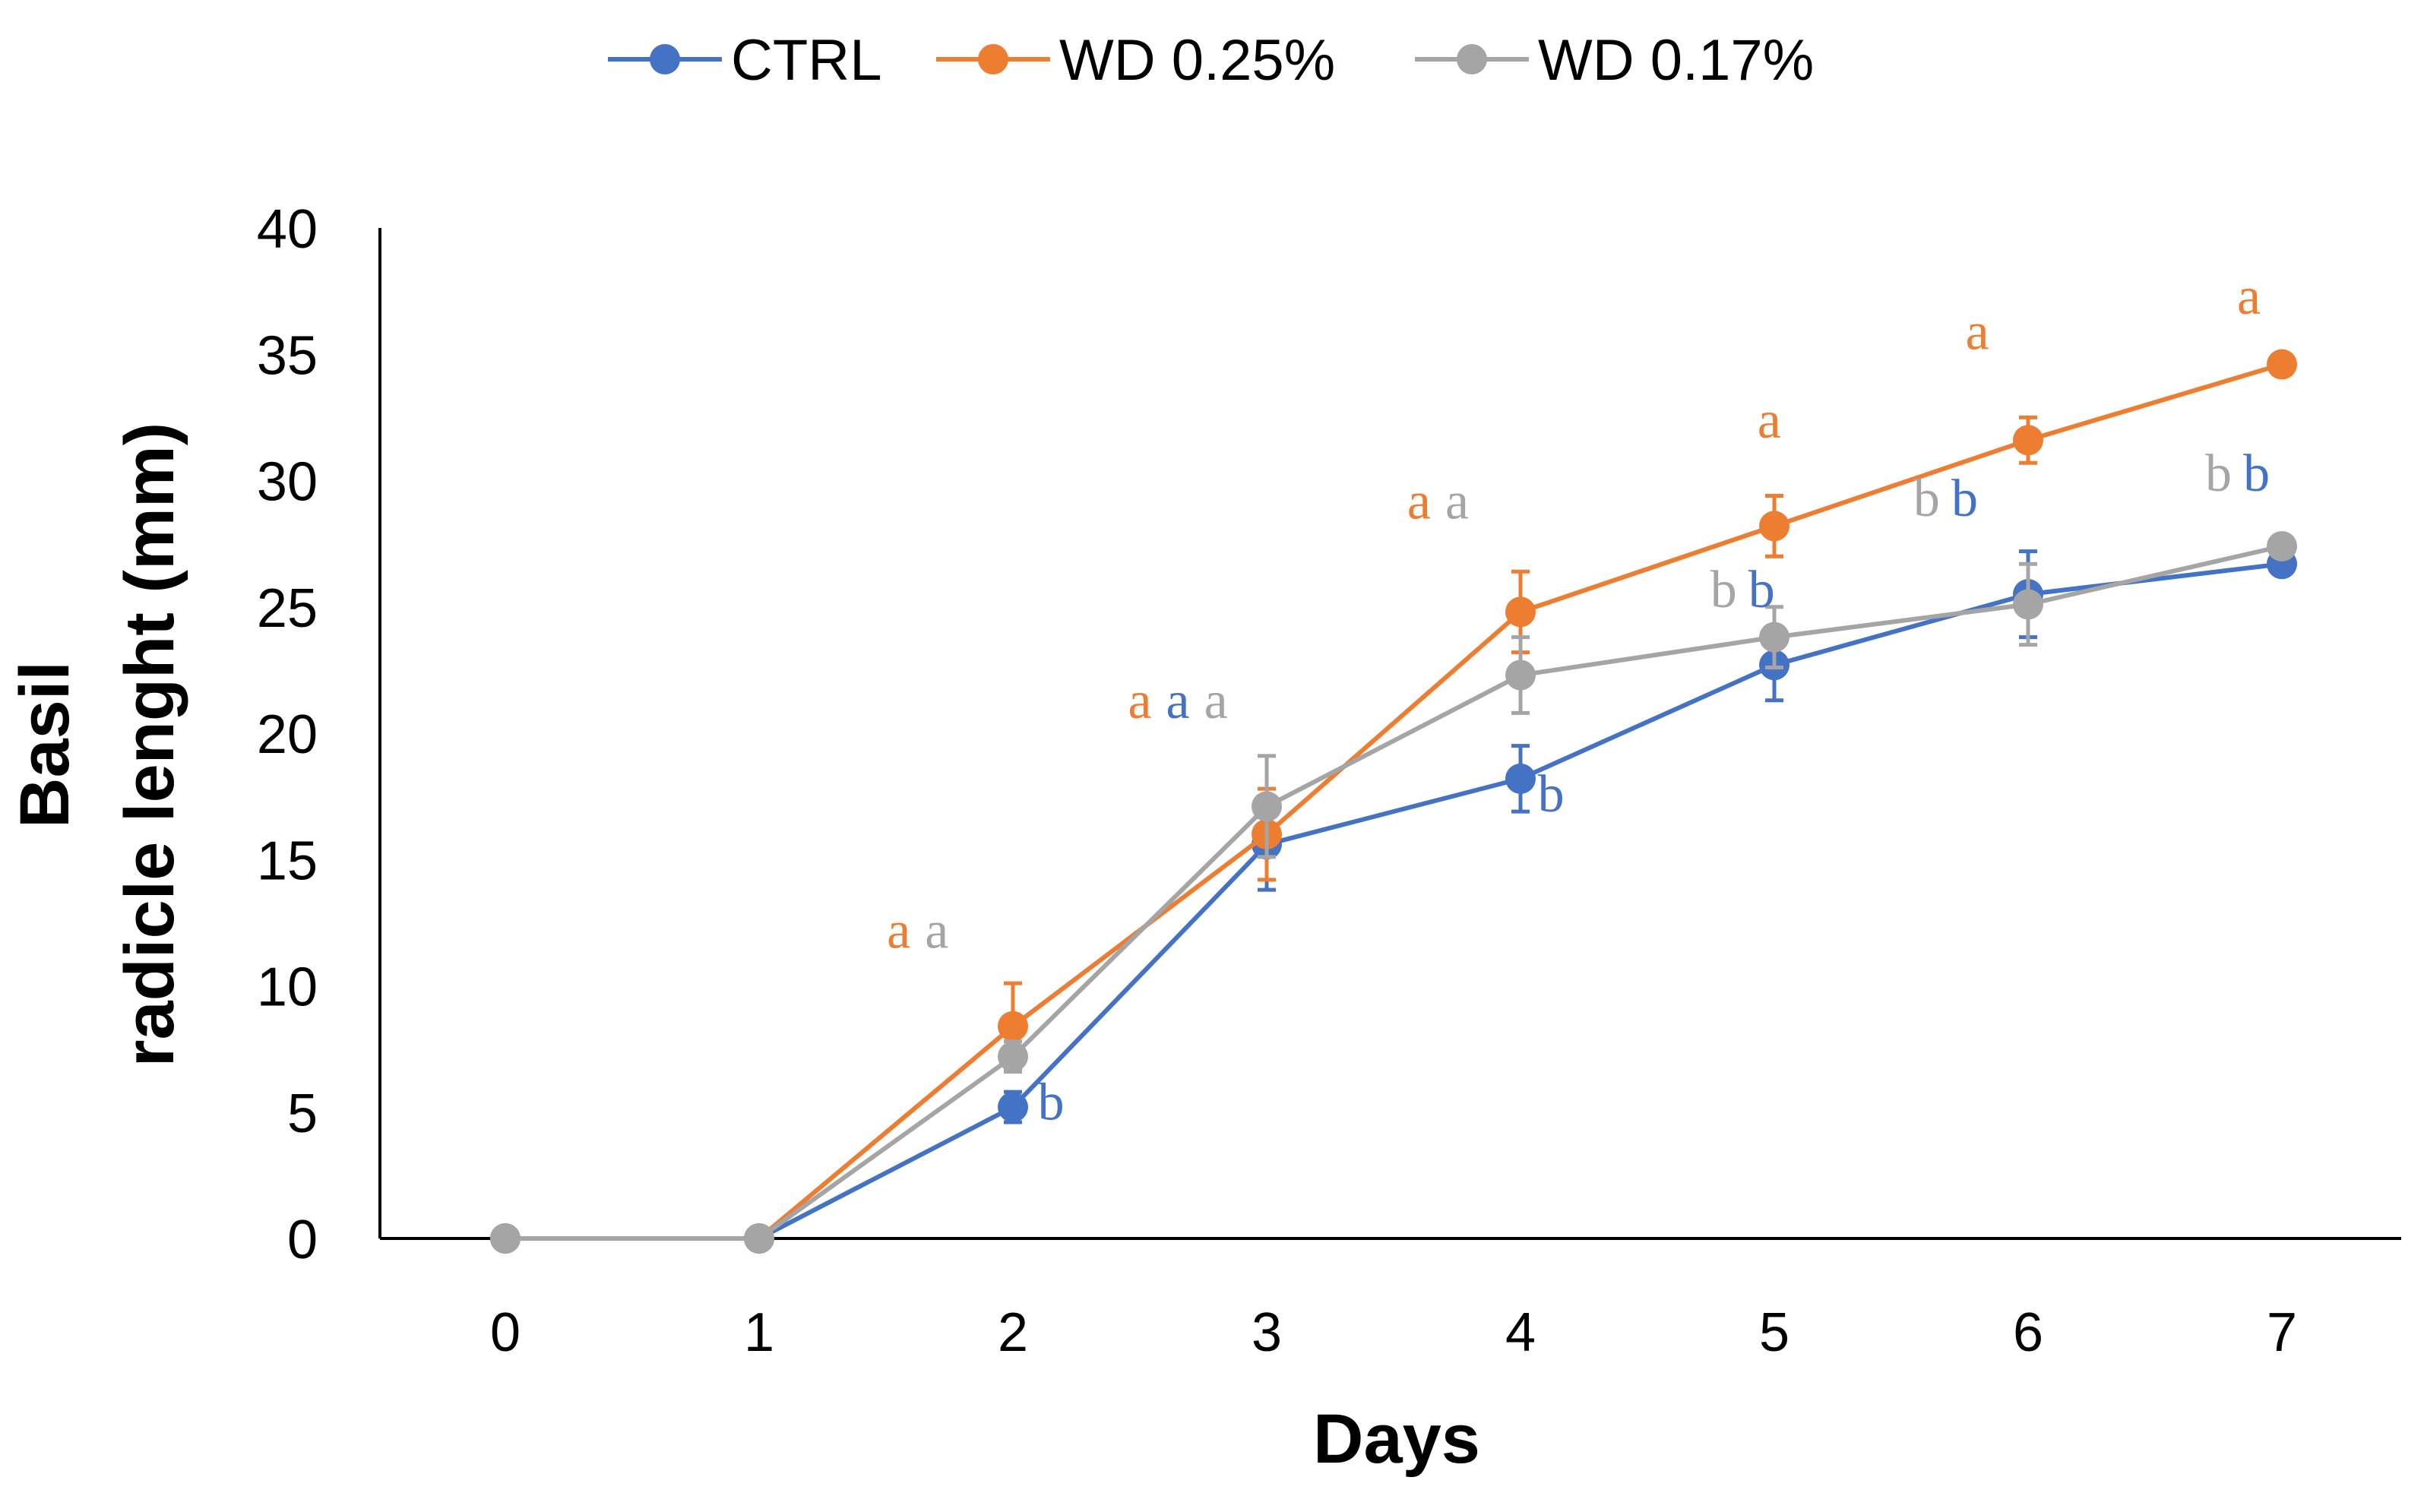  Describe the element at coordinates (2028, 1332) in the screenshot. I see `x-tick-label: 6` at that location.